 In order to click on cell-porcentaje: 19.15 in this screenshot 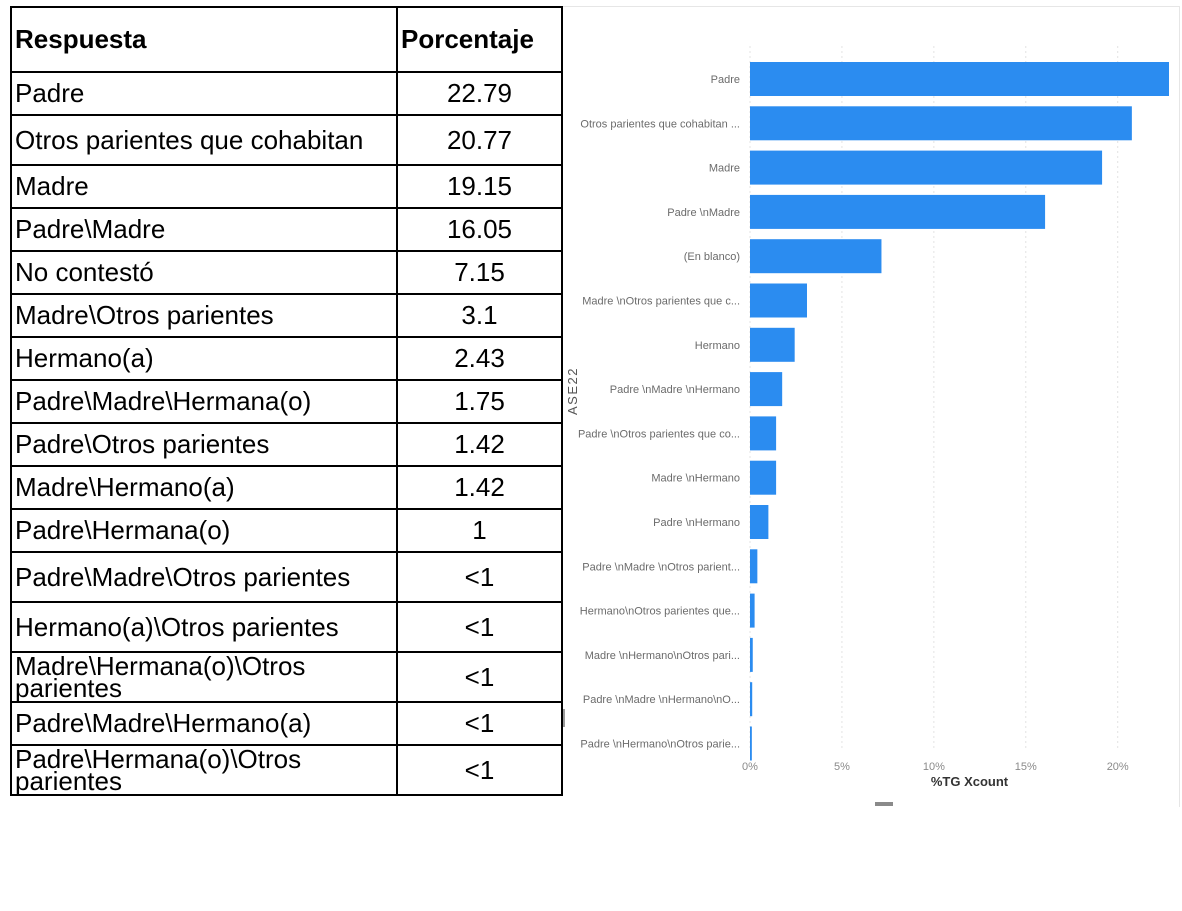, I will do `click(479, 186)`.